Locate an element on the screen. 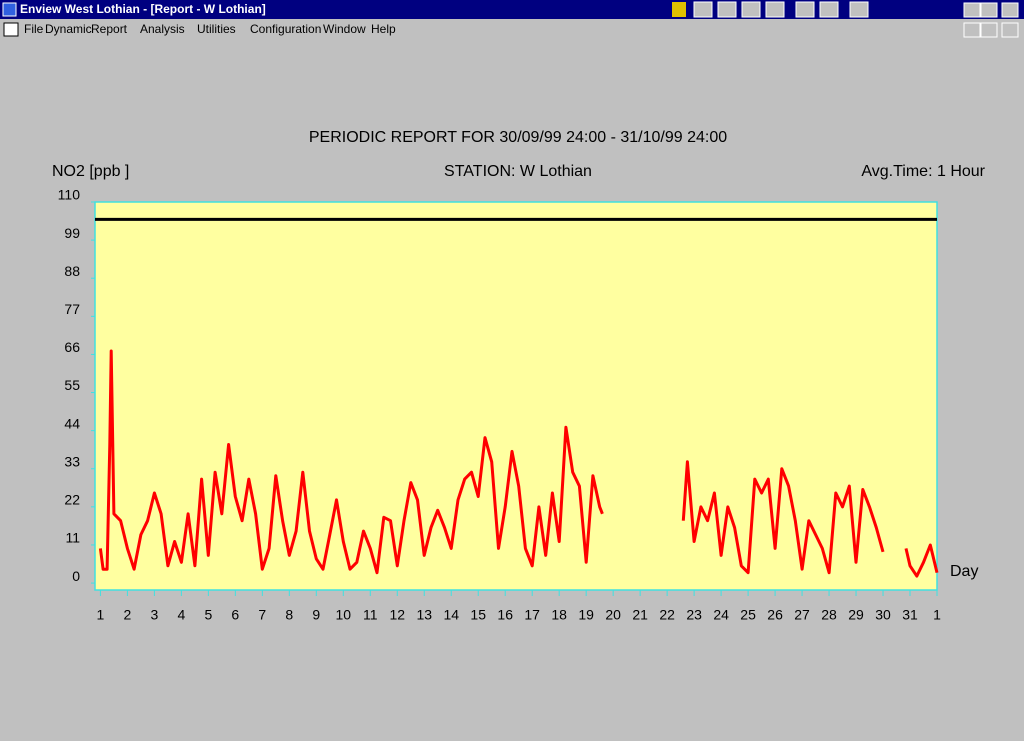  avg-time-label: Avg.Time: 1 Hour is located at coordinates (923, 171).